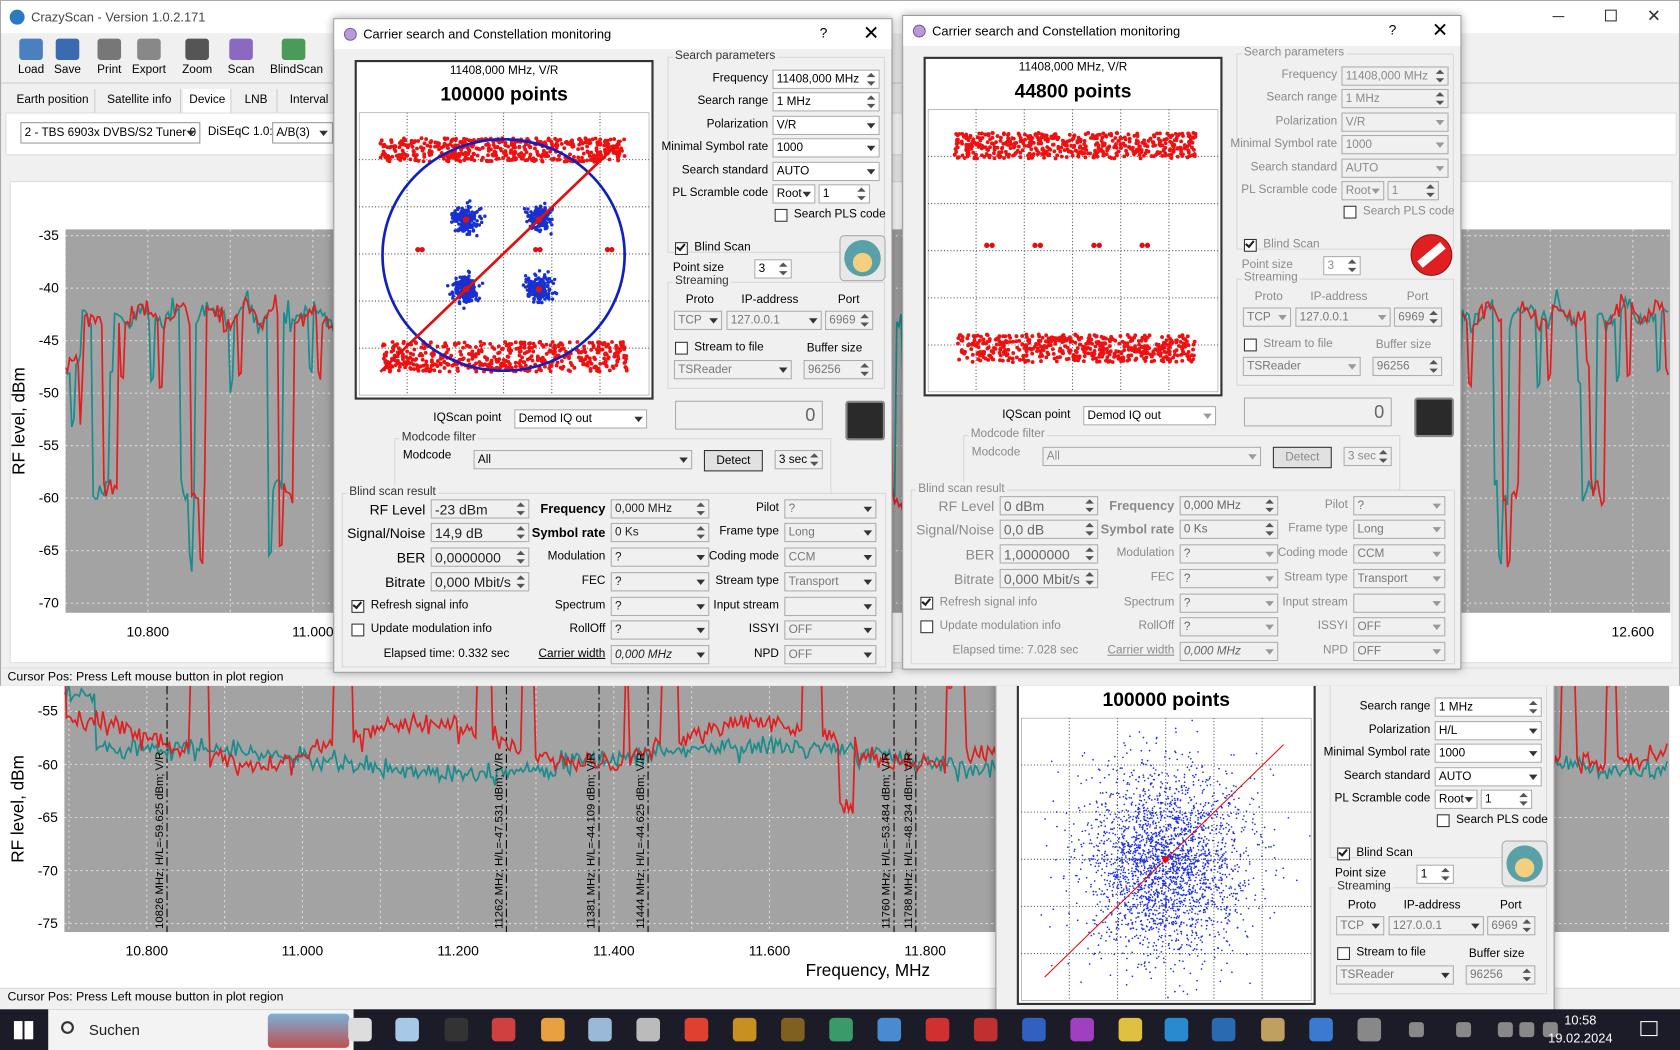 The width and height of the screenshot is (1680, 1050). Describe the element at coordinates (826, 79) in the screenshot. I see `spin-box: 11408,000 MHz` at that location.